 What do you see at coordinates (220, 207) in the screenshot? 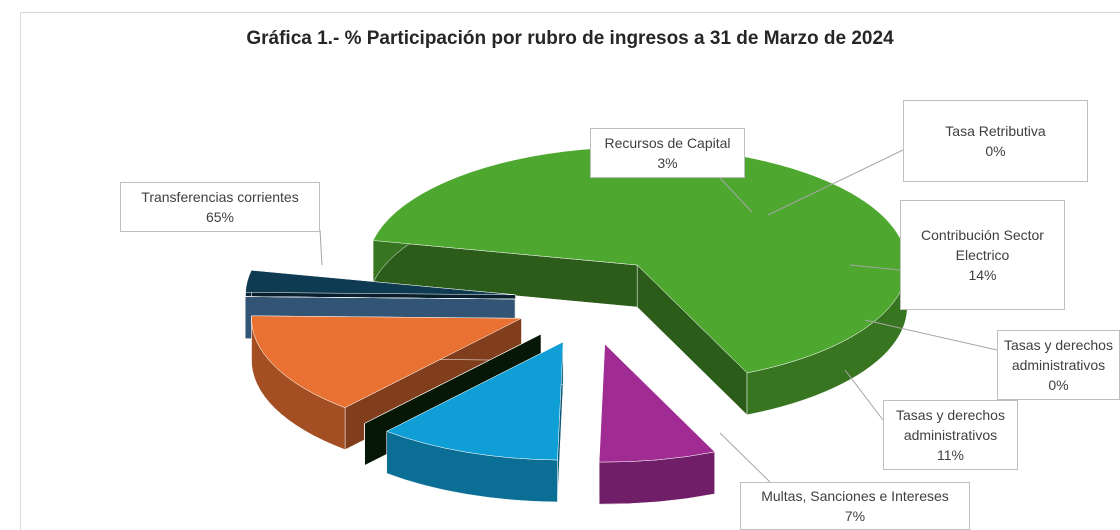
I see `data-label: Transferencias corrientes 65%` at bounding box center [220, 207].